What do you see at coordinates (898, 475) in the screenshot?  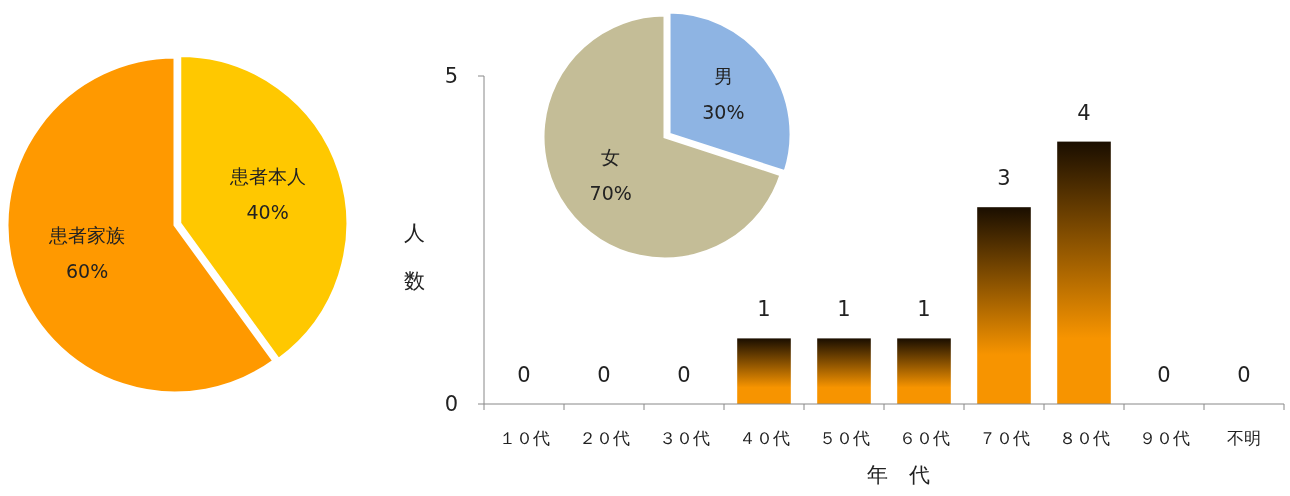 I see `x-axis-title: 年 代` at bounding box center [898, 475].